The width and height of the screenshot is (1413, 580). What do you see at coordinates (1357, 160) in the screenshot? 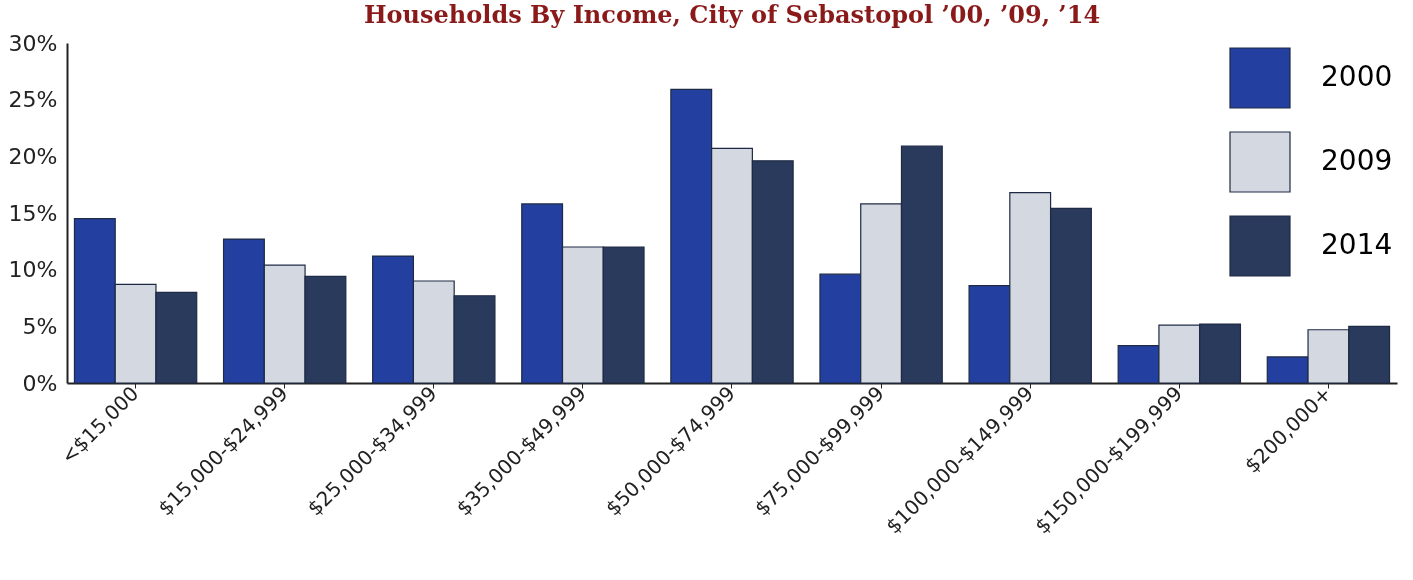
I see `legend-label: 2009` at bounding box center [1357, 160].